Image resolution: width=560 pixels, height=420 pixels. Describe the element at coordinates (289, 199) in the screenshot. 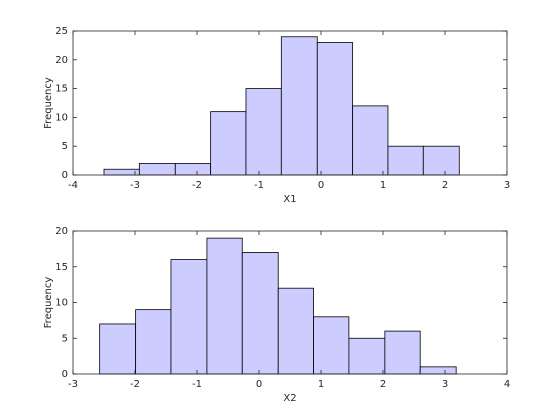

I see `x-axis-label: X1` at that location.